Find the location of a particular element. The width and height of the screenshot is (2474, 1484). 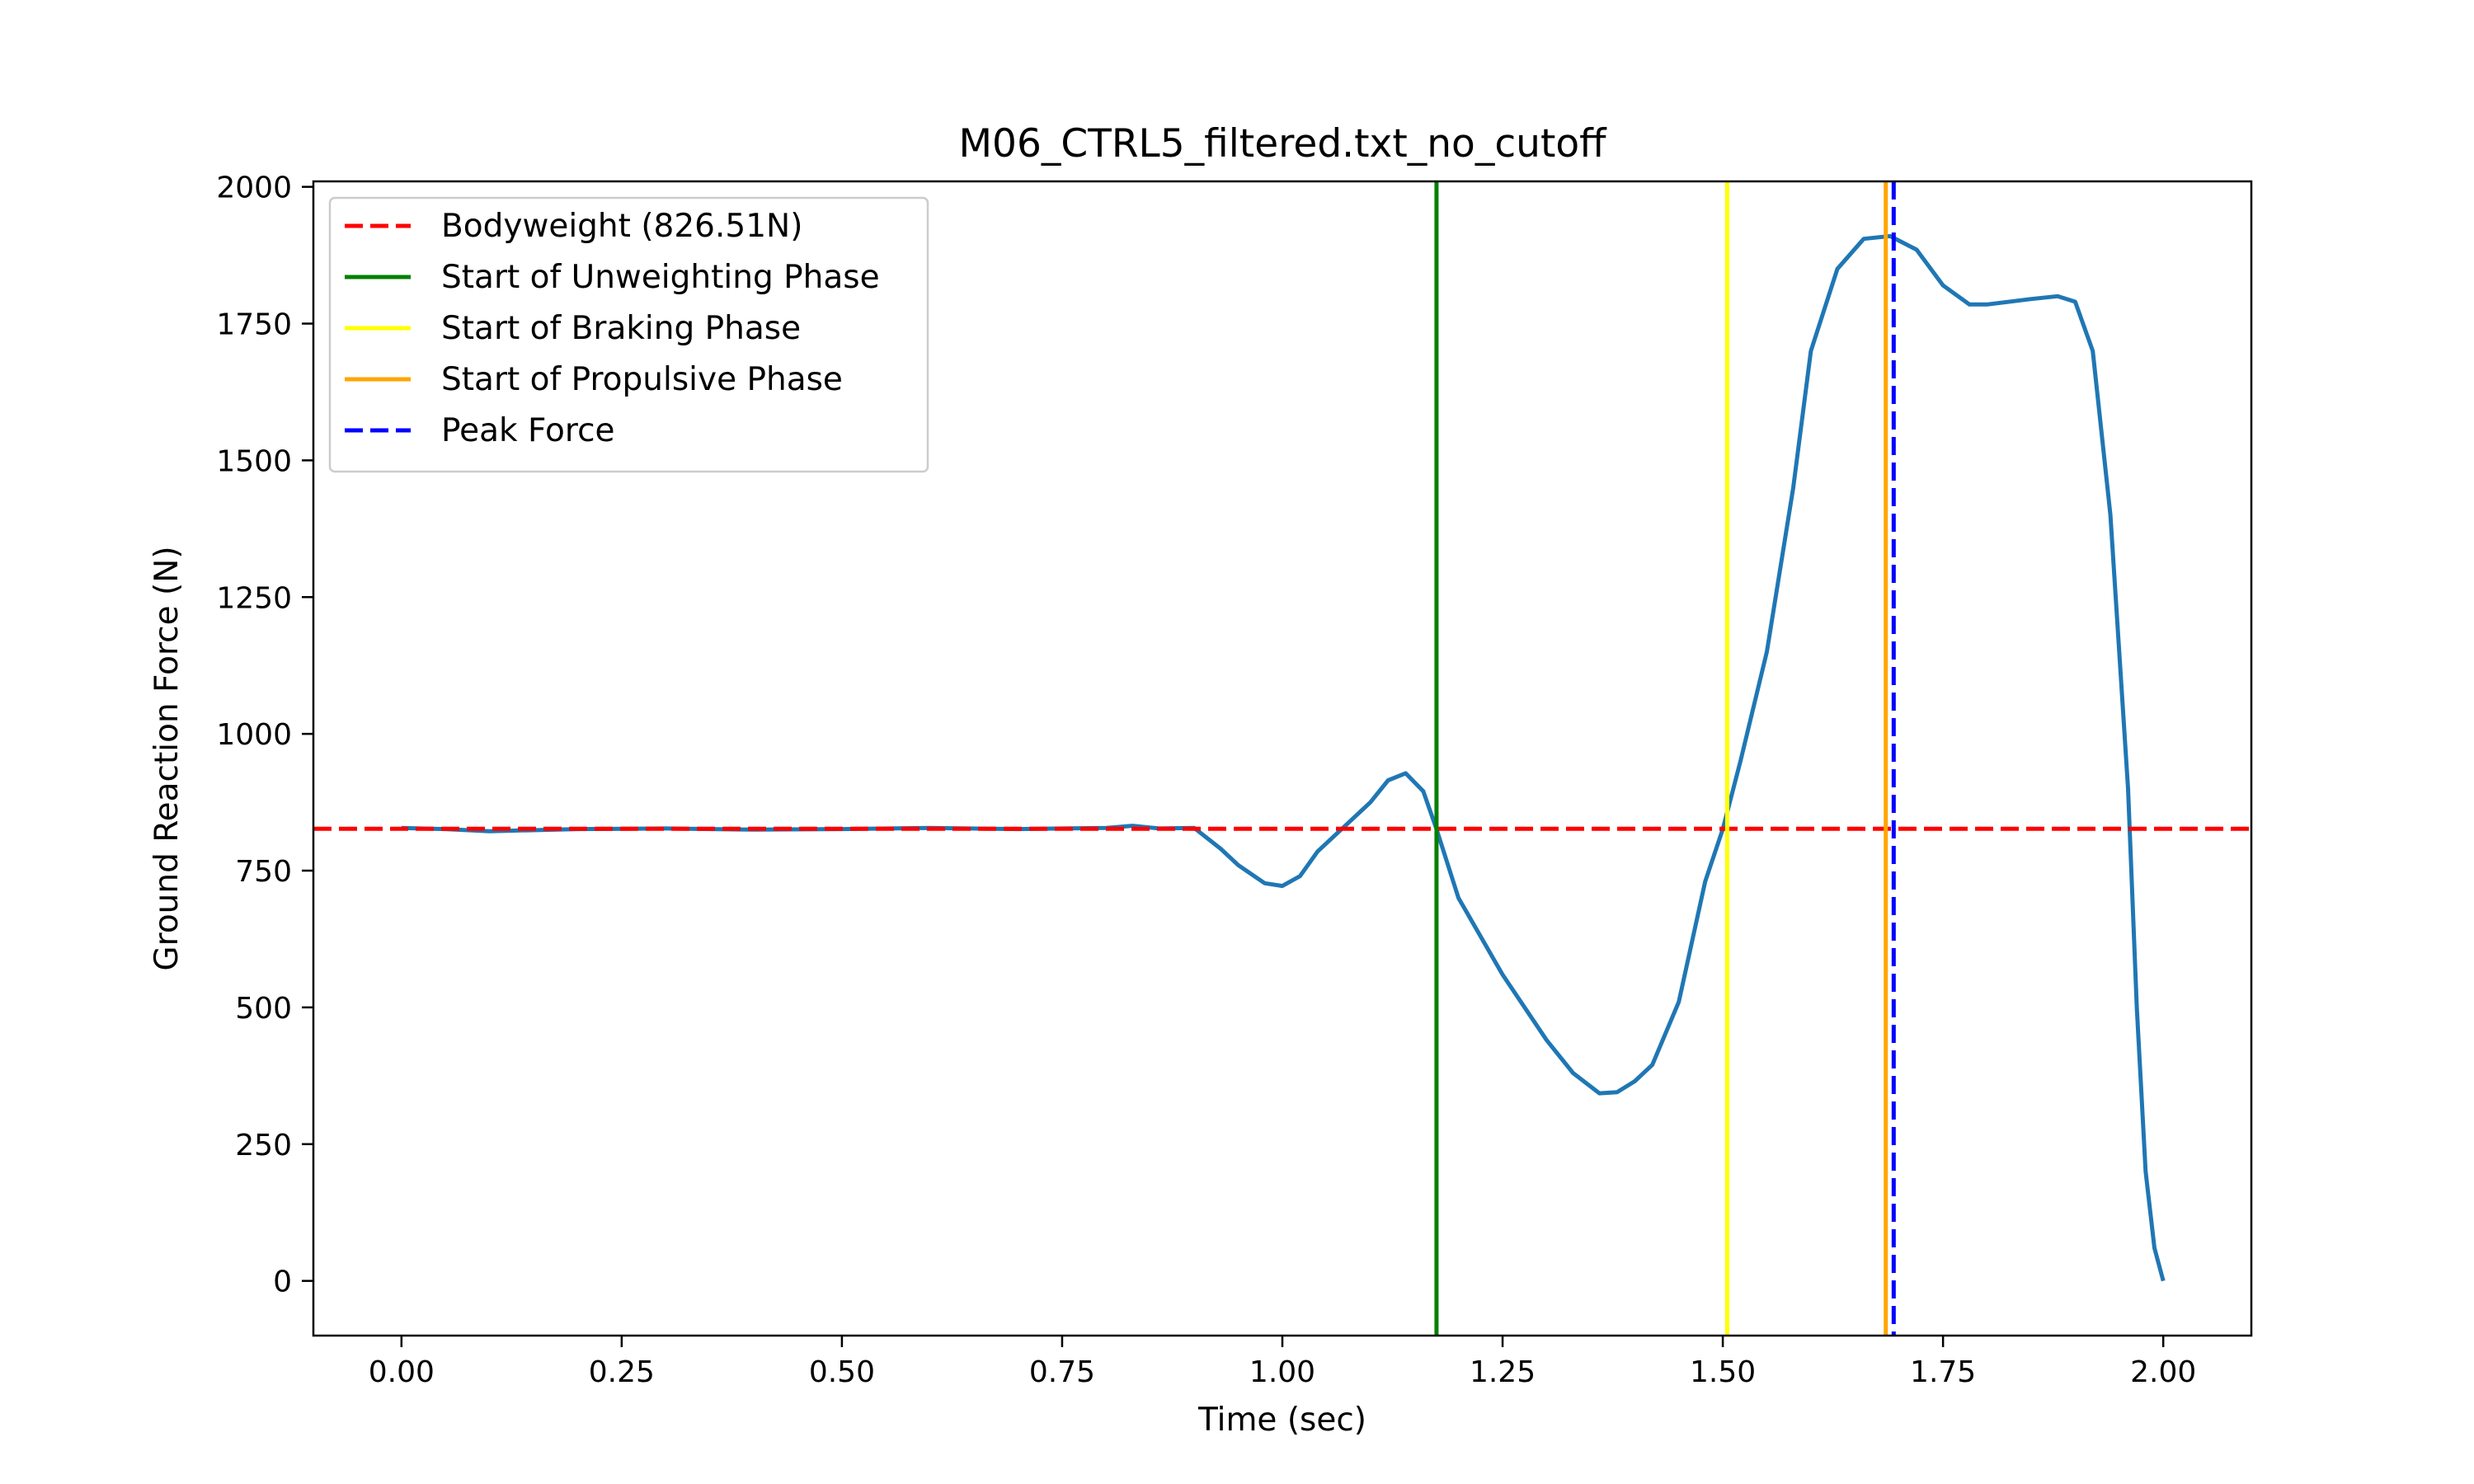

legend-box is located at coordinates (628, 334).